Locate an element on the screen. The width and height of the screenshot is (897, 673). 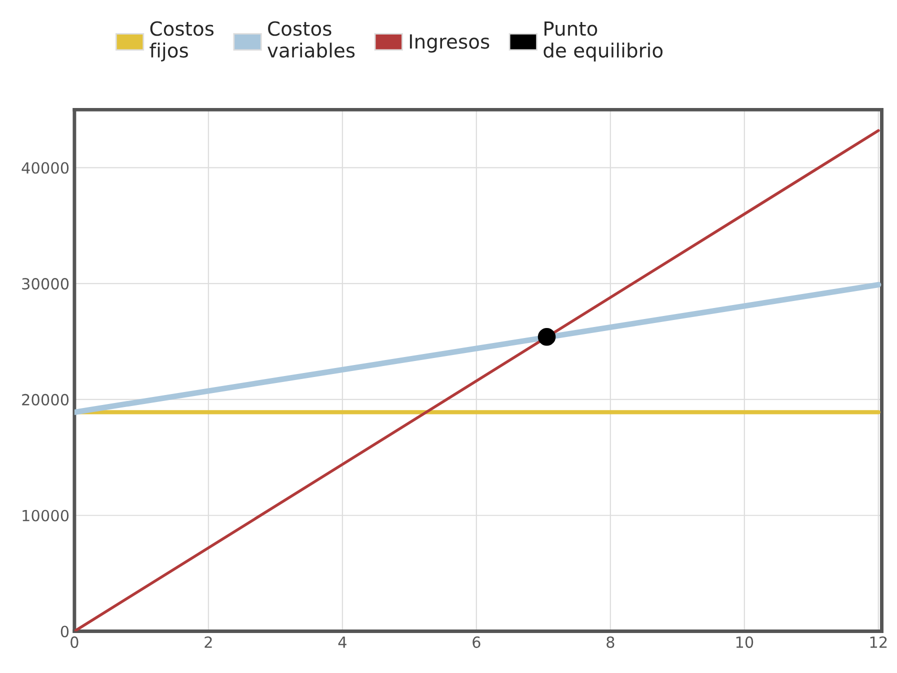
y-tick-label: 10000 is located at coordinates (45, 516).